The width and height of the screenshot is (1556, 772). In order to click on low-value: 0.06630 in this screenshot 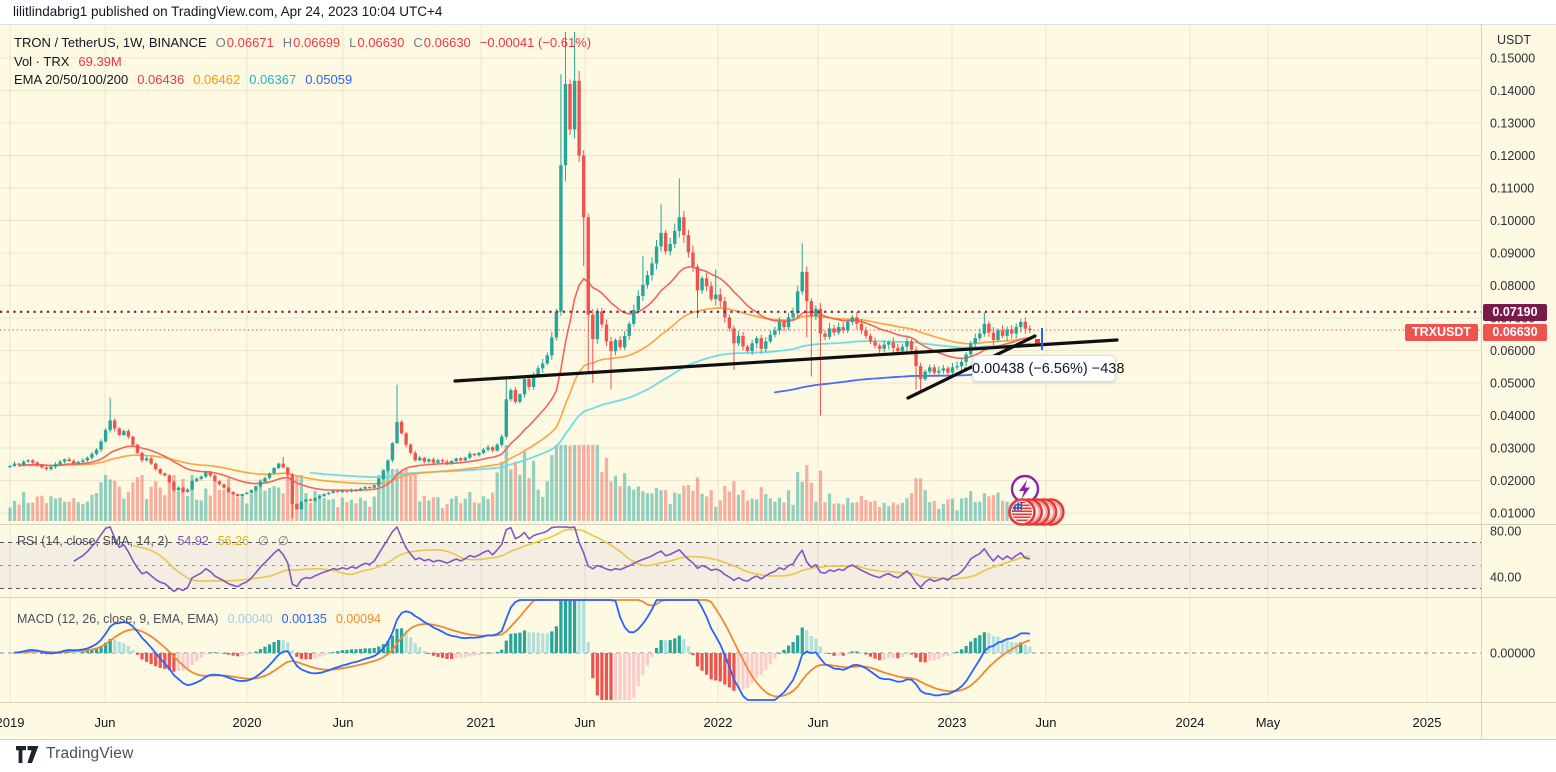, I will do `click(381, 42)`.